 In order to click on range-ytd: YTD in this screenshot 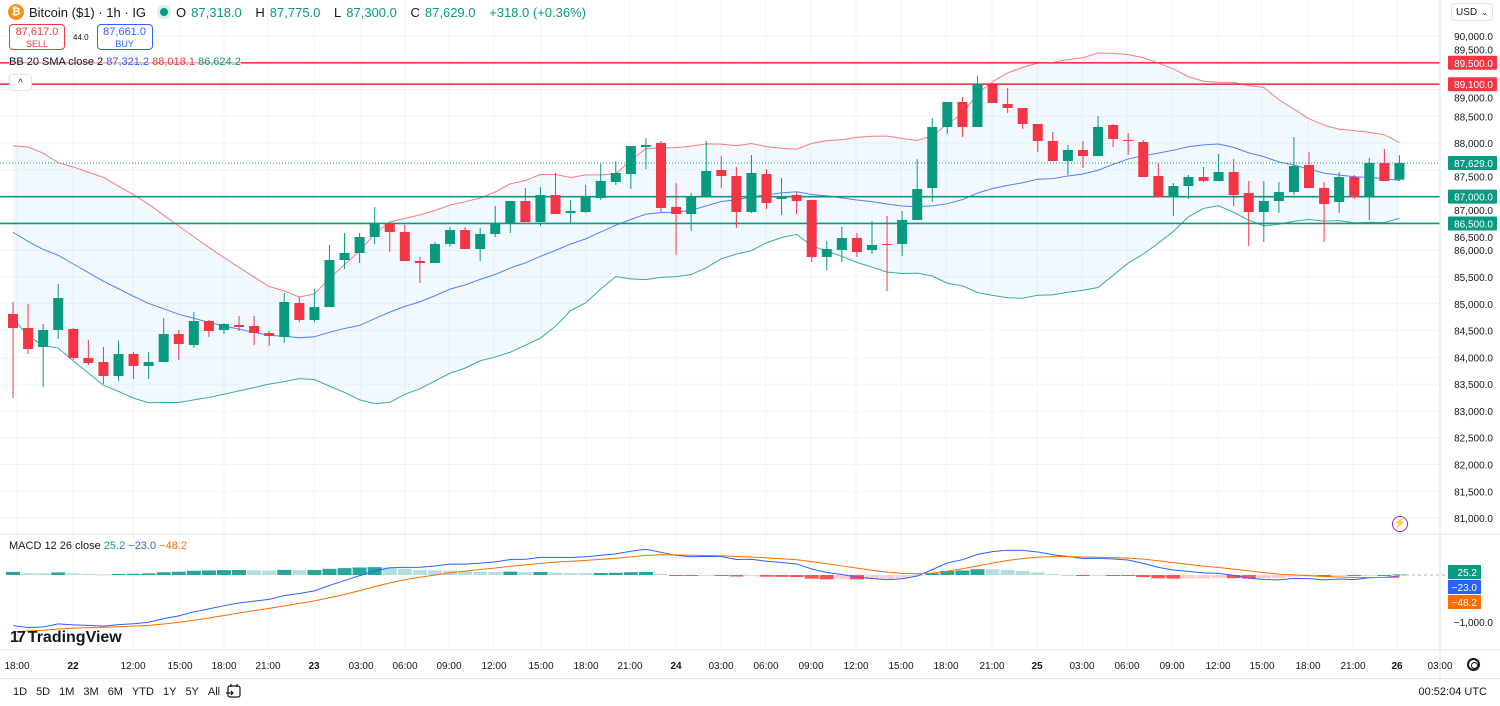, I will do `click(142, 692)`.